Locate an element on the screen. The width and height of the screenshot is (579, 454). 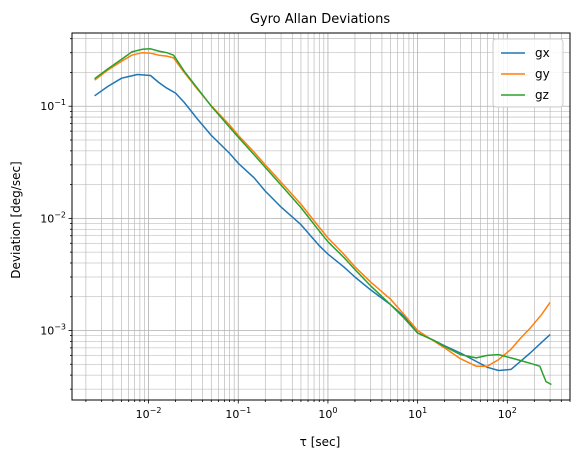
x-tick-label: 10² is located at coordinates (507, 413).